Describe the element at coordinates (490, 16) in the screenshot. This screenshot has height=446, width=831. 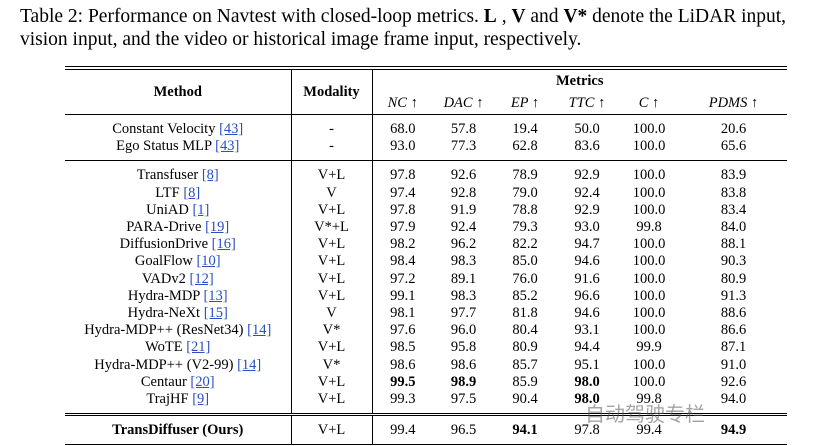
I see `caption-symbol: L` at that location.